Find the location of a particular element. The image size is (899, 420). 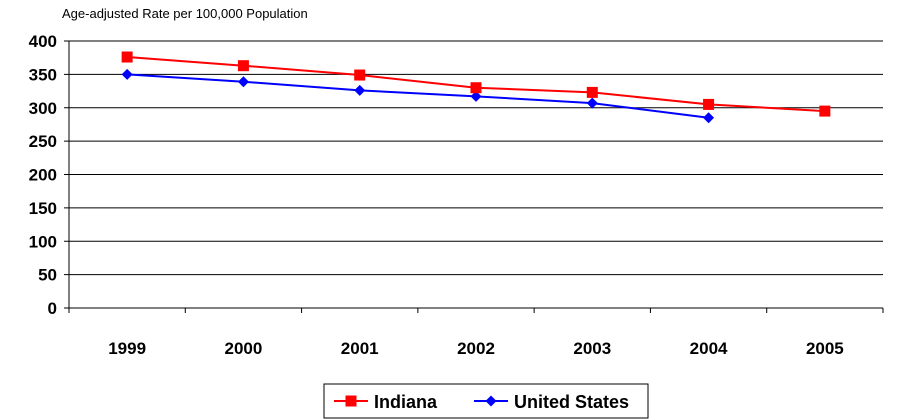

y-tick-label: 100 is located at coordinates (43, 241).